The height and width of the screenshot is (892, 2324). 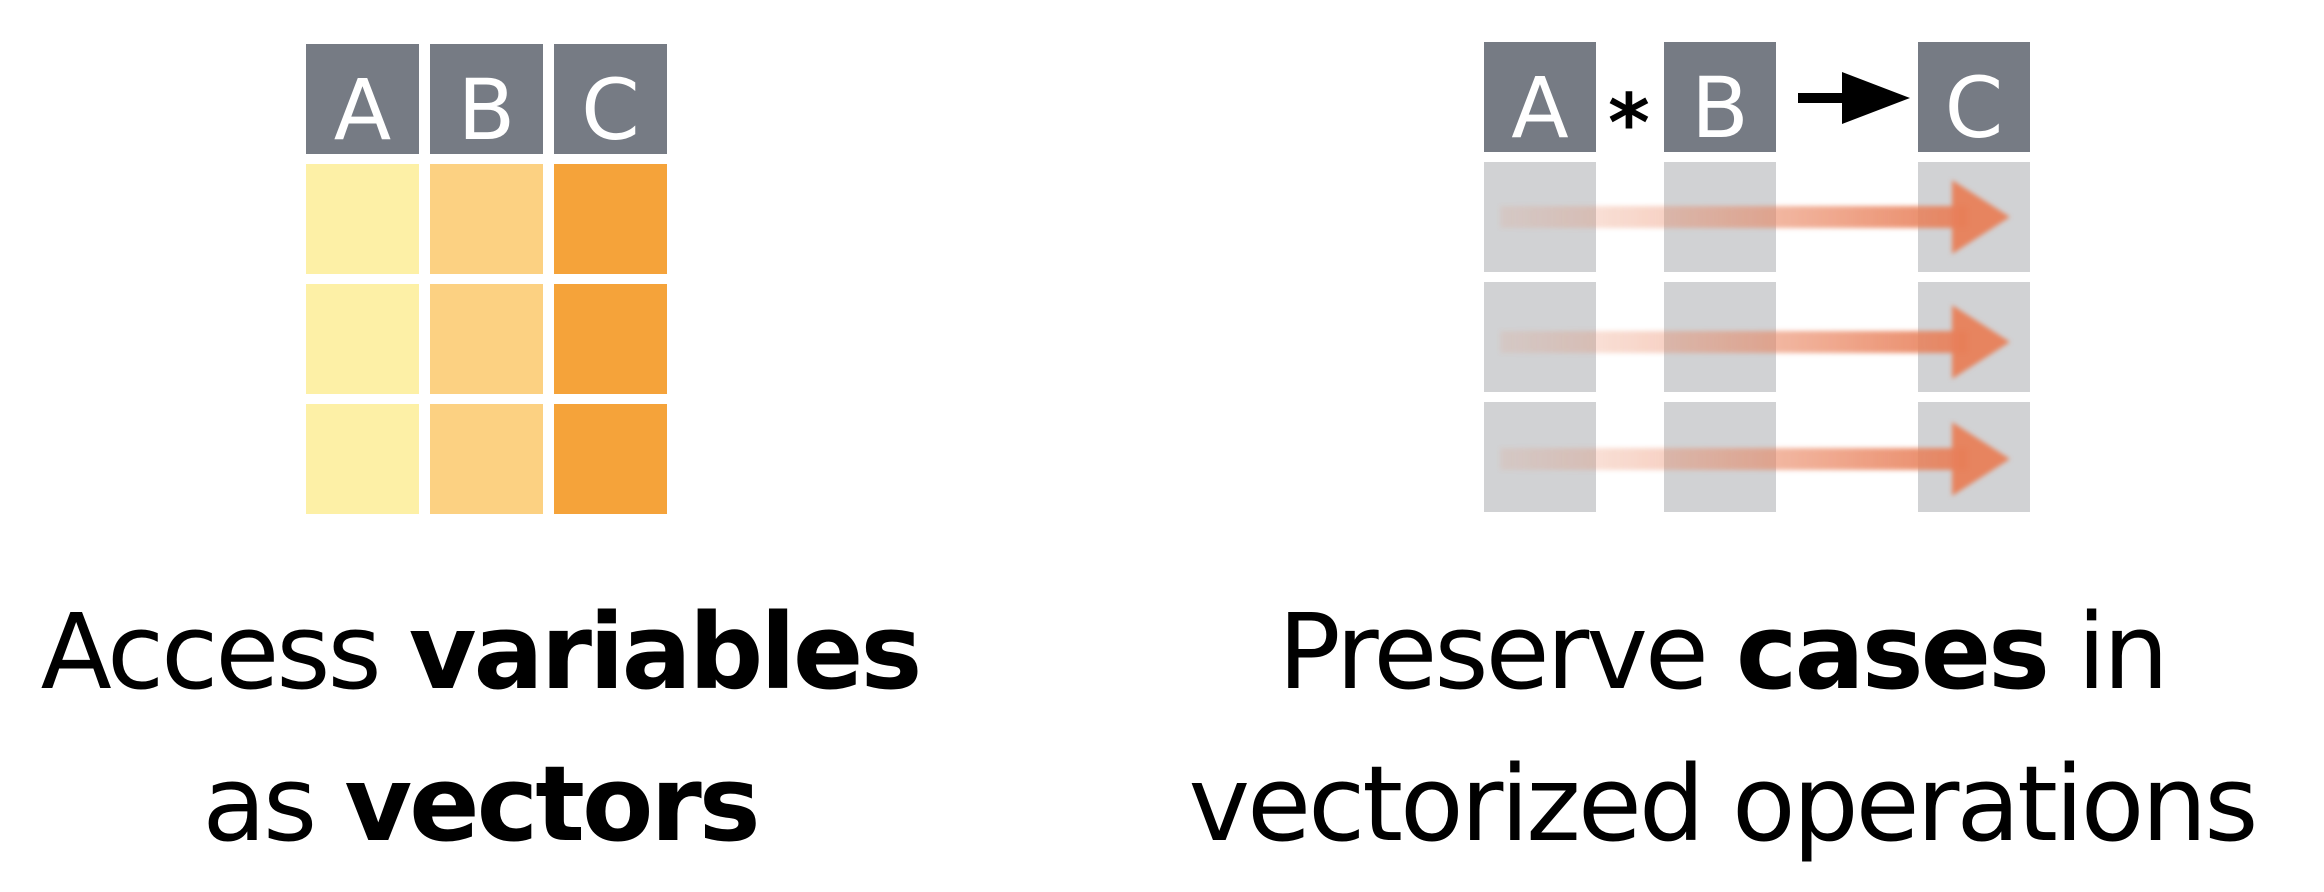 I want to click on header-a-right: A, so click(x=1540, y=97).